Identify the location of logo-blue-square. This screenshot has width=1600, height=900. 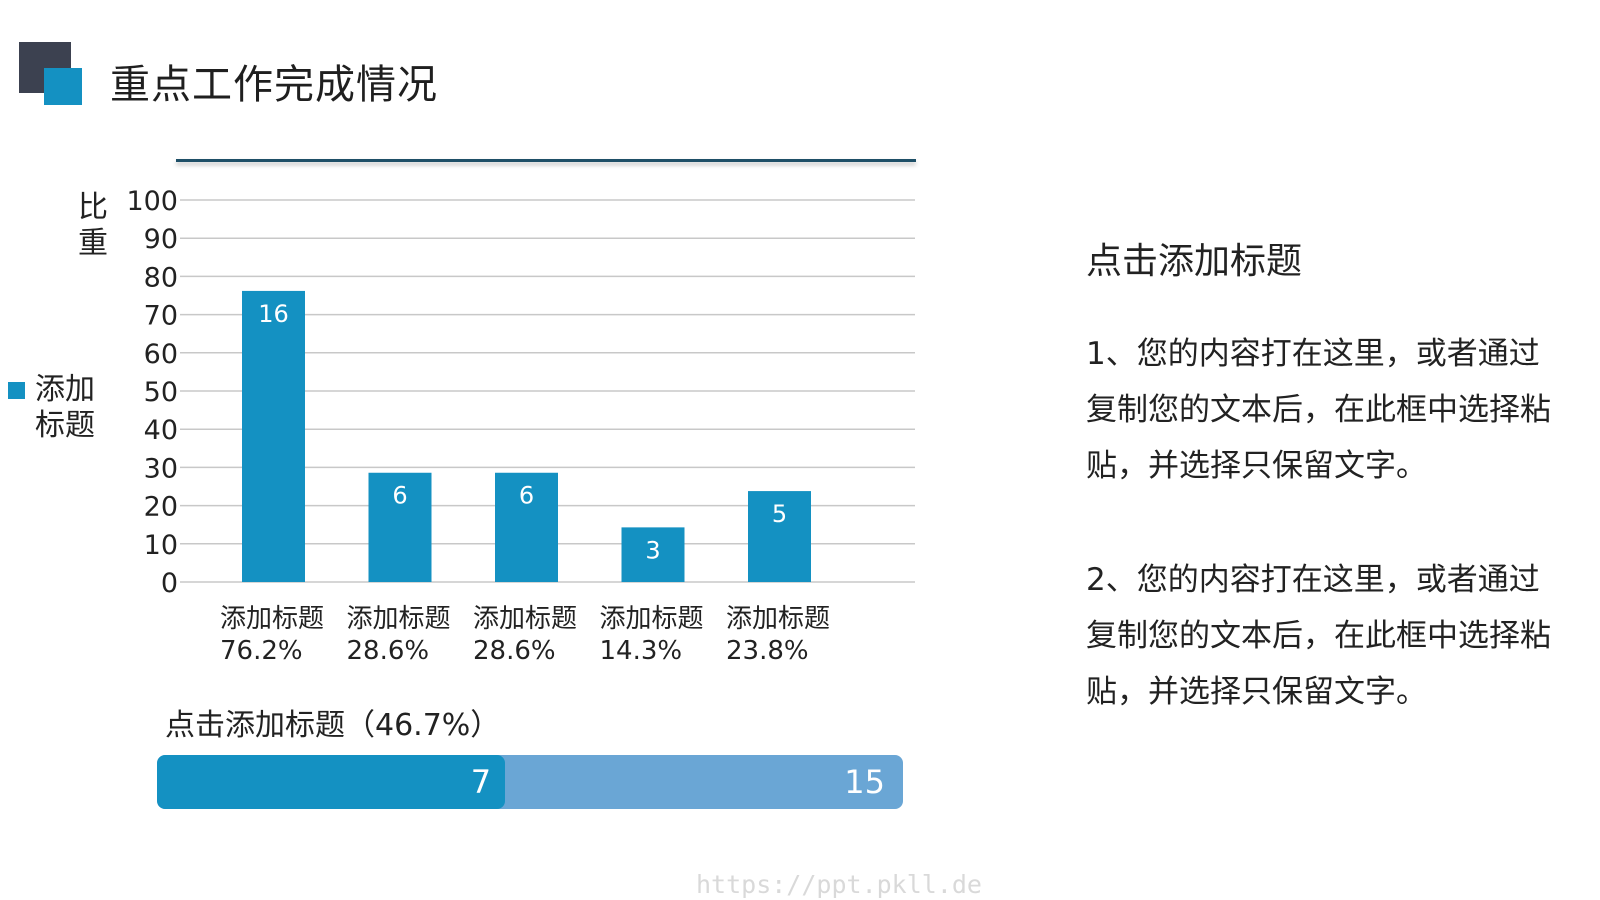
(63, 86).